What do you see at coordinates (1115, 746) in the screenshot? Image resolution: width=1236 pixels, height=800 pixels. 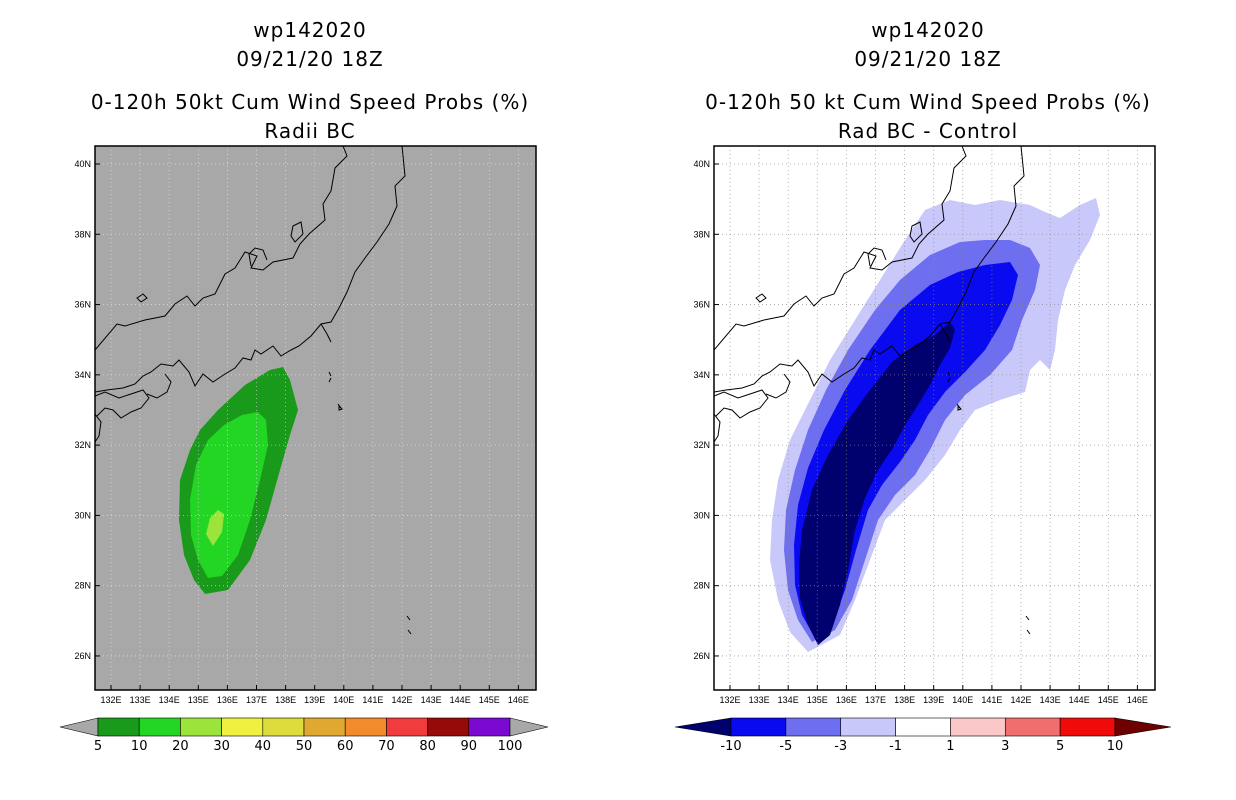 I see `colorbar-label: 10` at bounding box center [1115, 746].